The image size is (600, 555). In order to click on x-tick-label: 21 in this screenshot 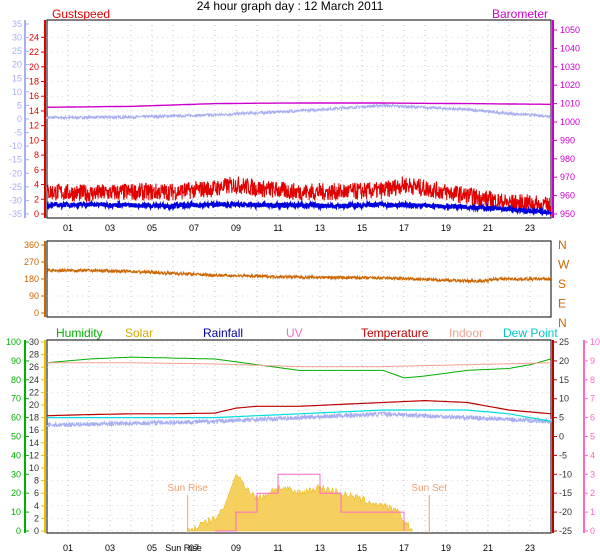, I will do `click(488, 228)`.